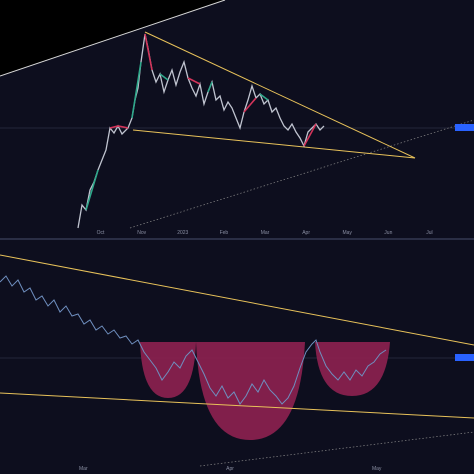  Describe the element at coordinates (113, 38) in the screenshot. I see `channel-line` at that location.